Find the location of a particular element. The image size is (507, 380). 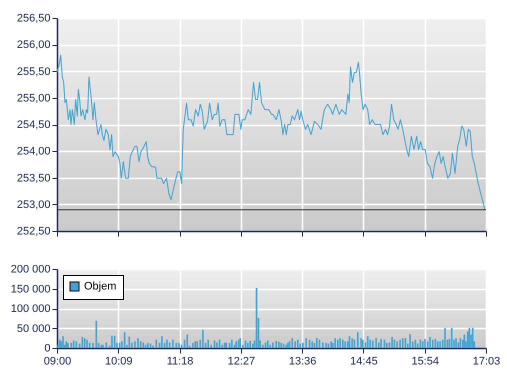

y-tick-label: 255,50 is located at coordinates (33, 72).